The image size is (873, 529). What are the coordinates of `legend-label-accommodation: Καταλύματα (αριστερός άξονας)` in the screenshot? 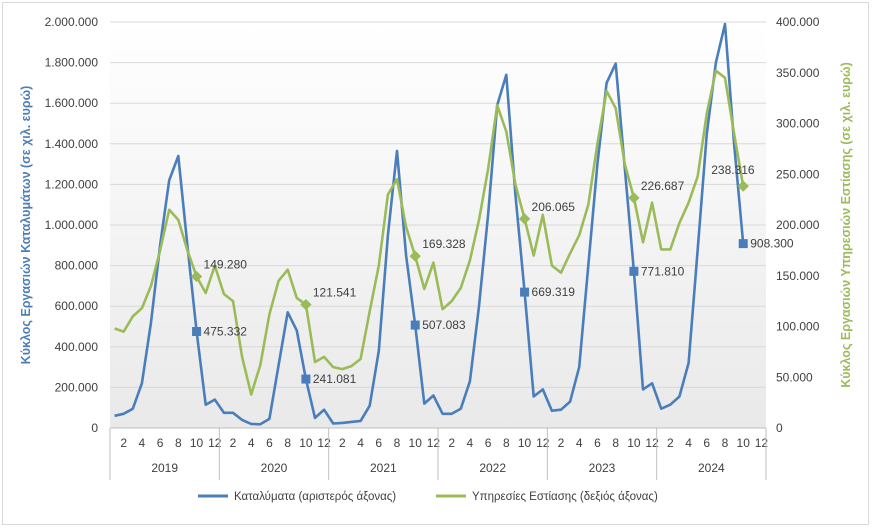 It's located at (315, 497).